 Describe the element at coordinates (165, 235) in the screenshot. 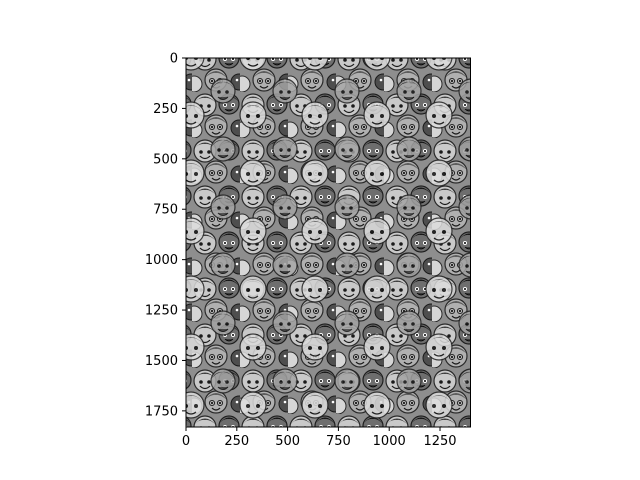

I see `y-axis: 0 250 500 750 1000 1250 1500 1750` at that location.